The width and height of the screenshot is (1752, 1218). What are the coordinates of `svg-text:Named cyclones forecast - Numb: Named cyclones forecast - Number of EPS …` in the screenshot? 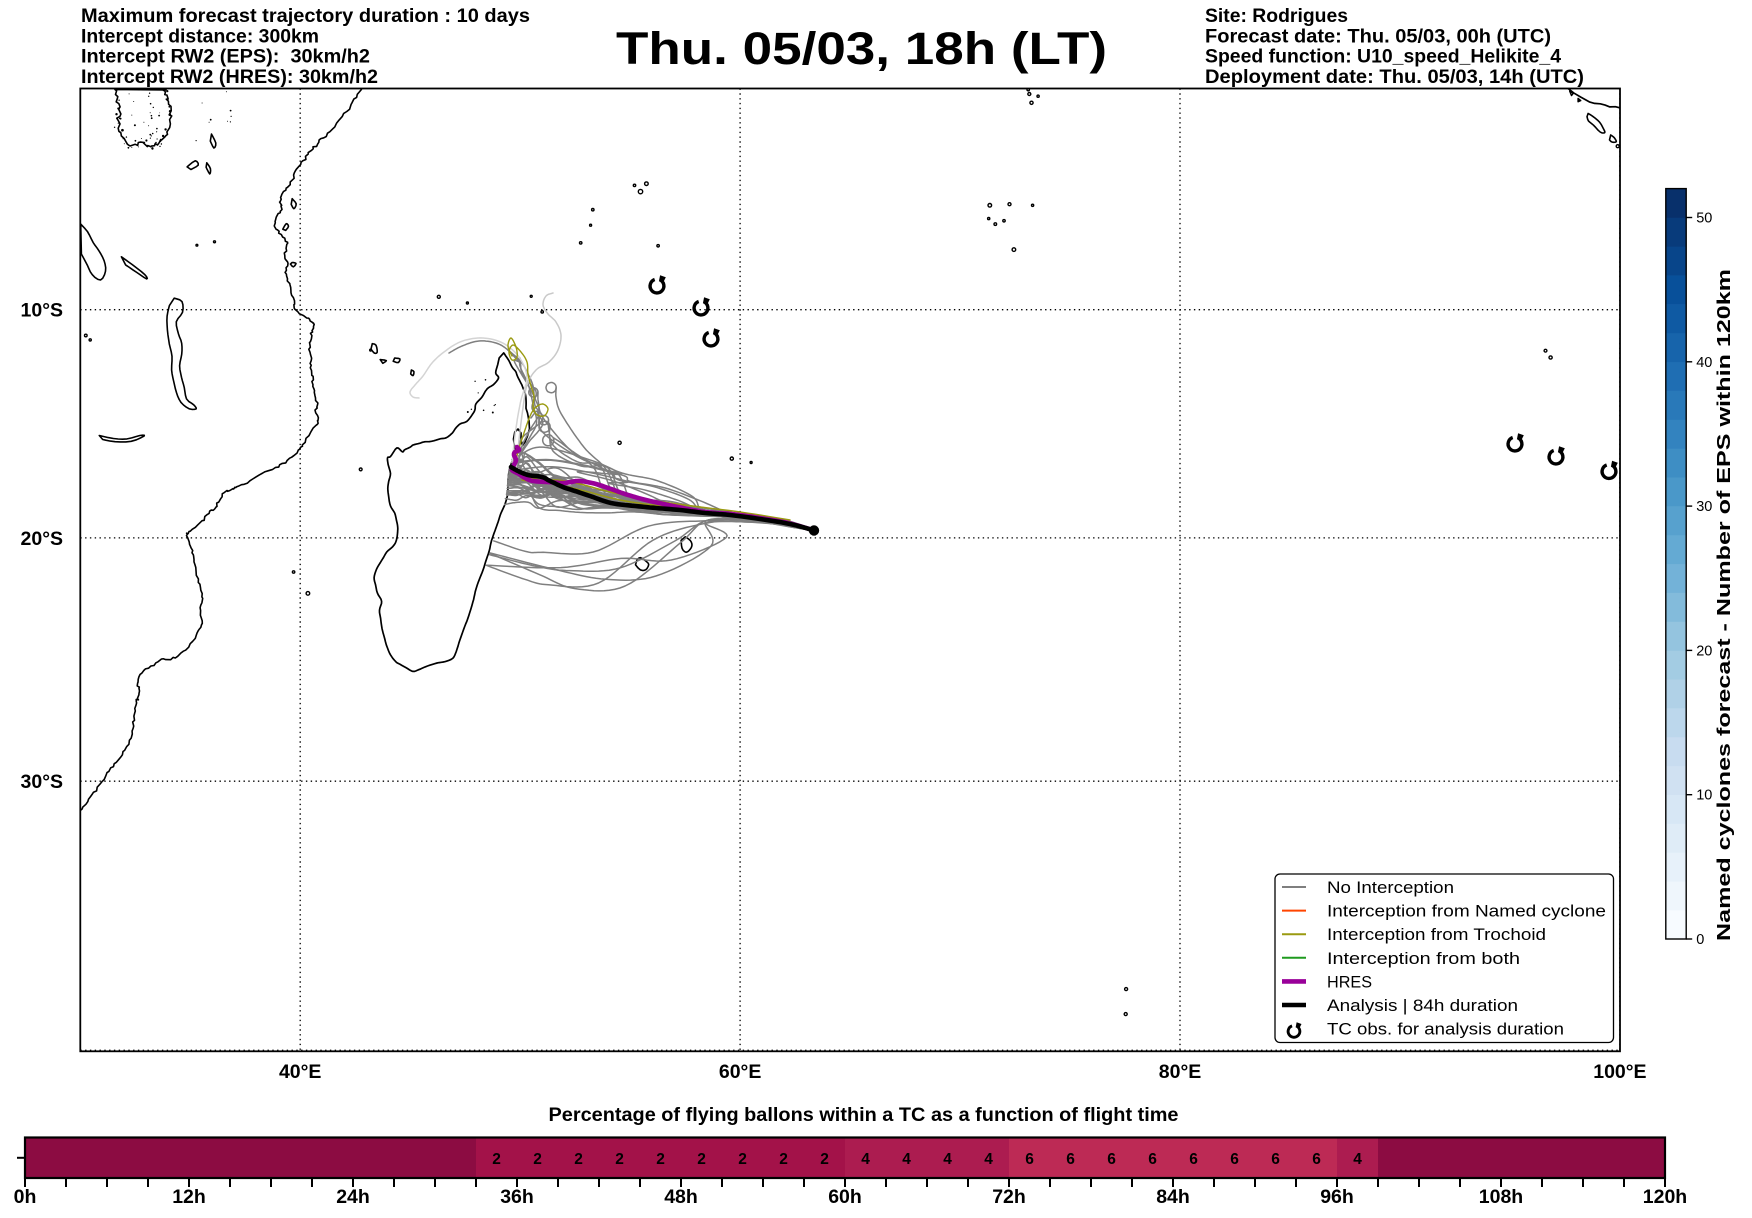 It's located at (1724, 605).